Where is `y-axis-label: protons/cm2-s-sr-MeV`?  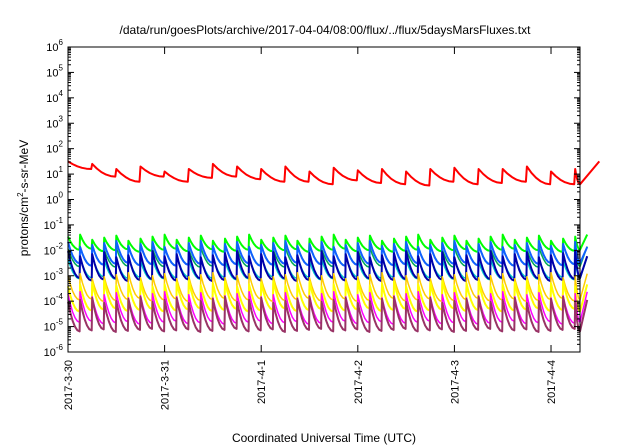 y-axis-label: protons/cm2-s-sr-MeV is located at coordinates (23, 198).